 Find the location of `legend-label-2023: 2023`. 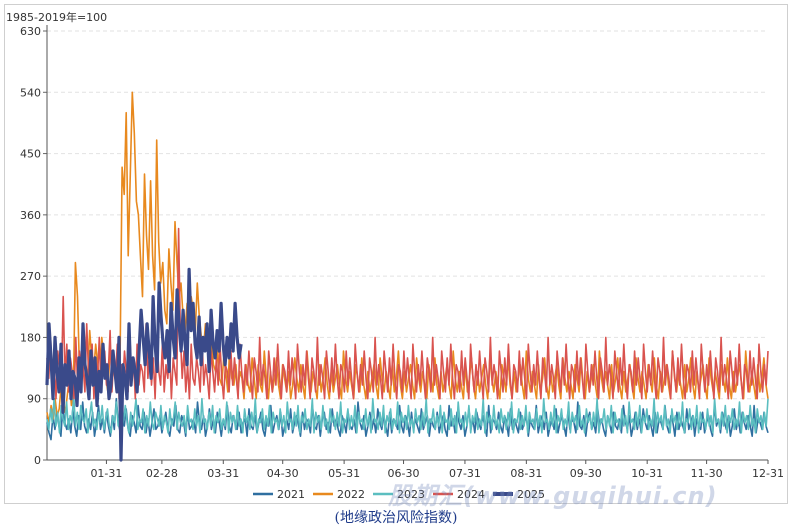

legend-label-2023: 2023 is located at coordinates (411, 494).